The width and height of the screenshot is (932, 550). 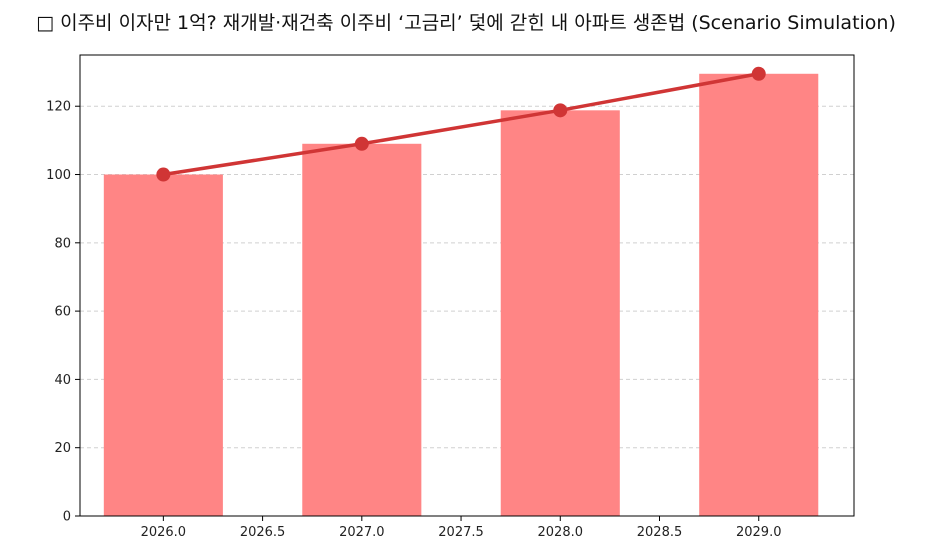 I want to click on y-tick-label: 20, so click(x=62, y=448).